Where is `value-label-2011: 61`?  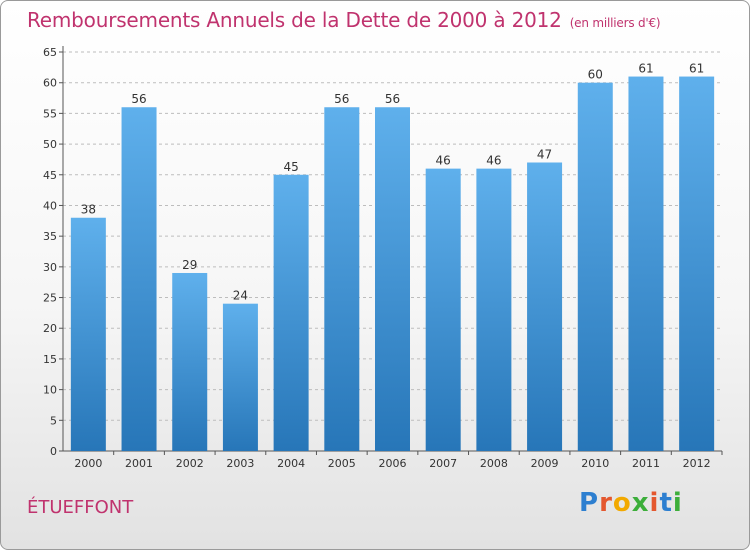 value-label-2011: 61 is located at coordinates (645, 69).